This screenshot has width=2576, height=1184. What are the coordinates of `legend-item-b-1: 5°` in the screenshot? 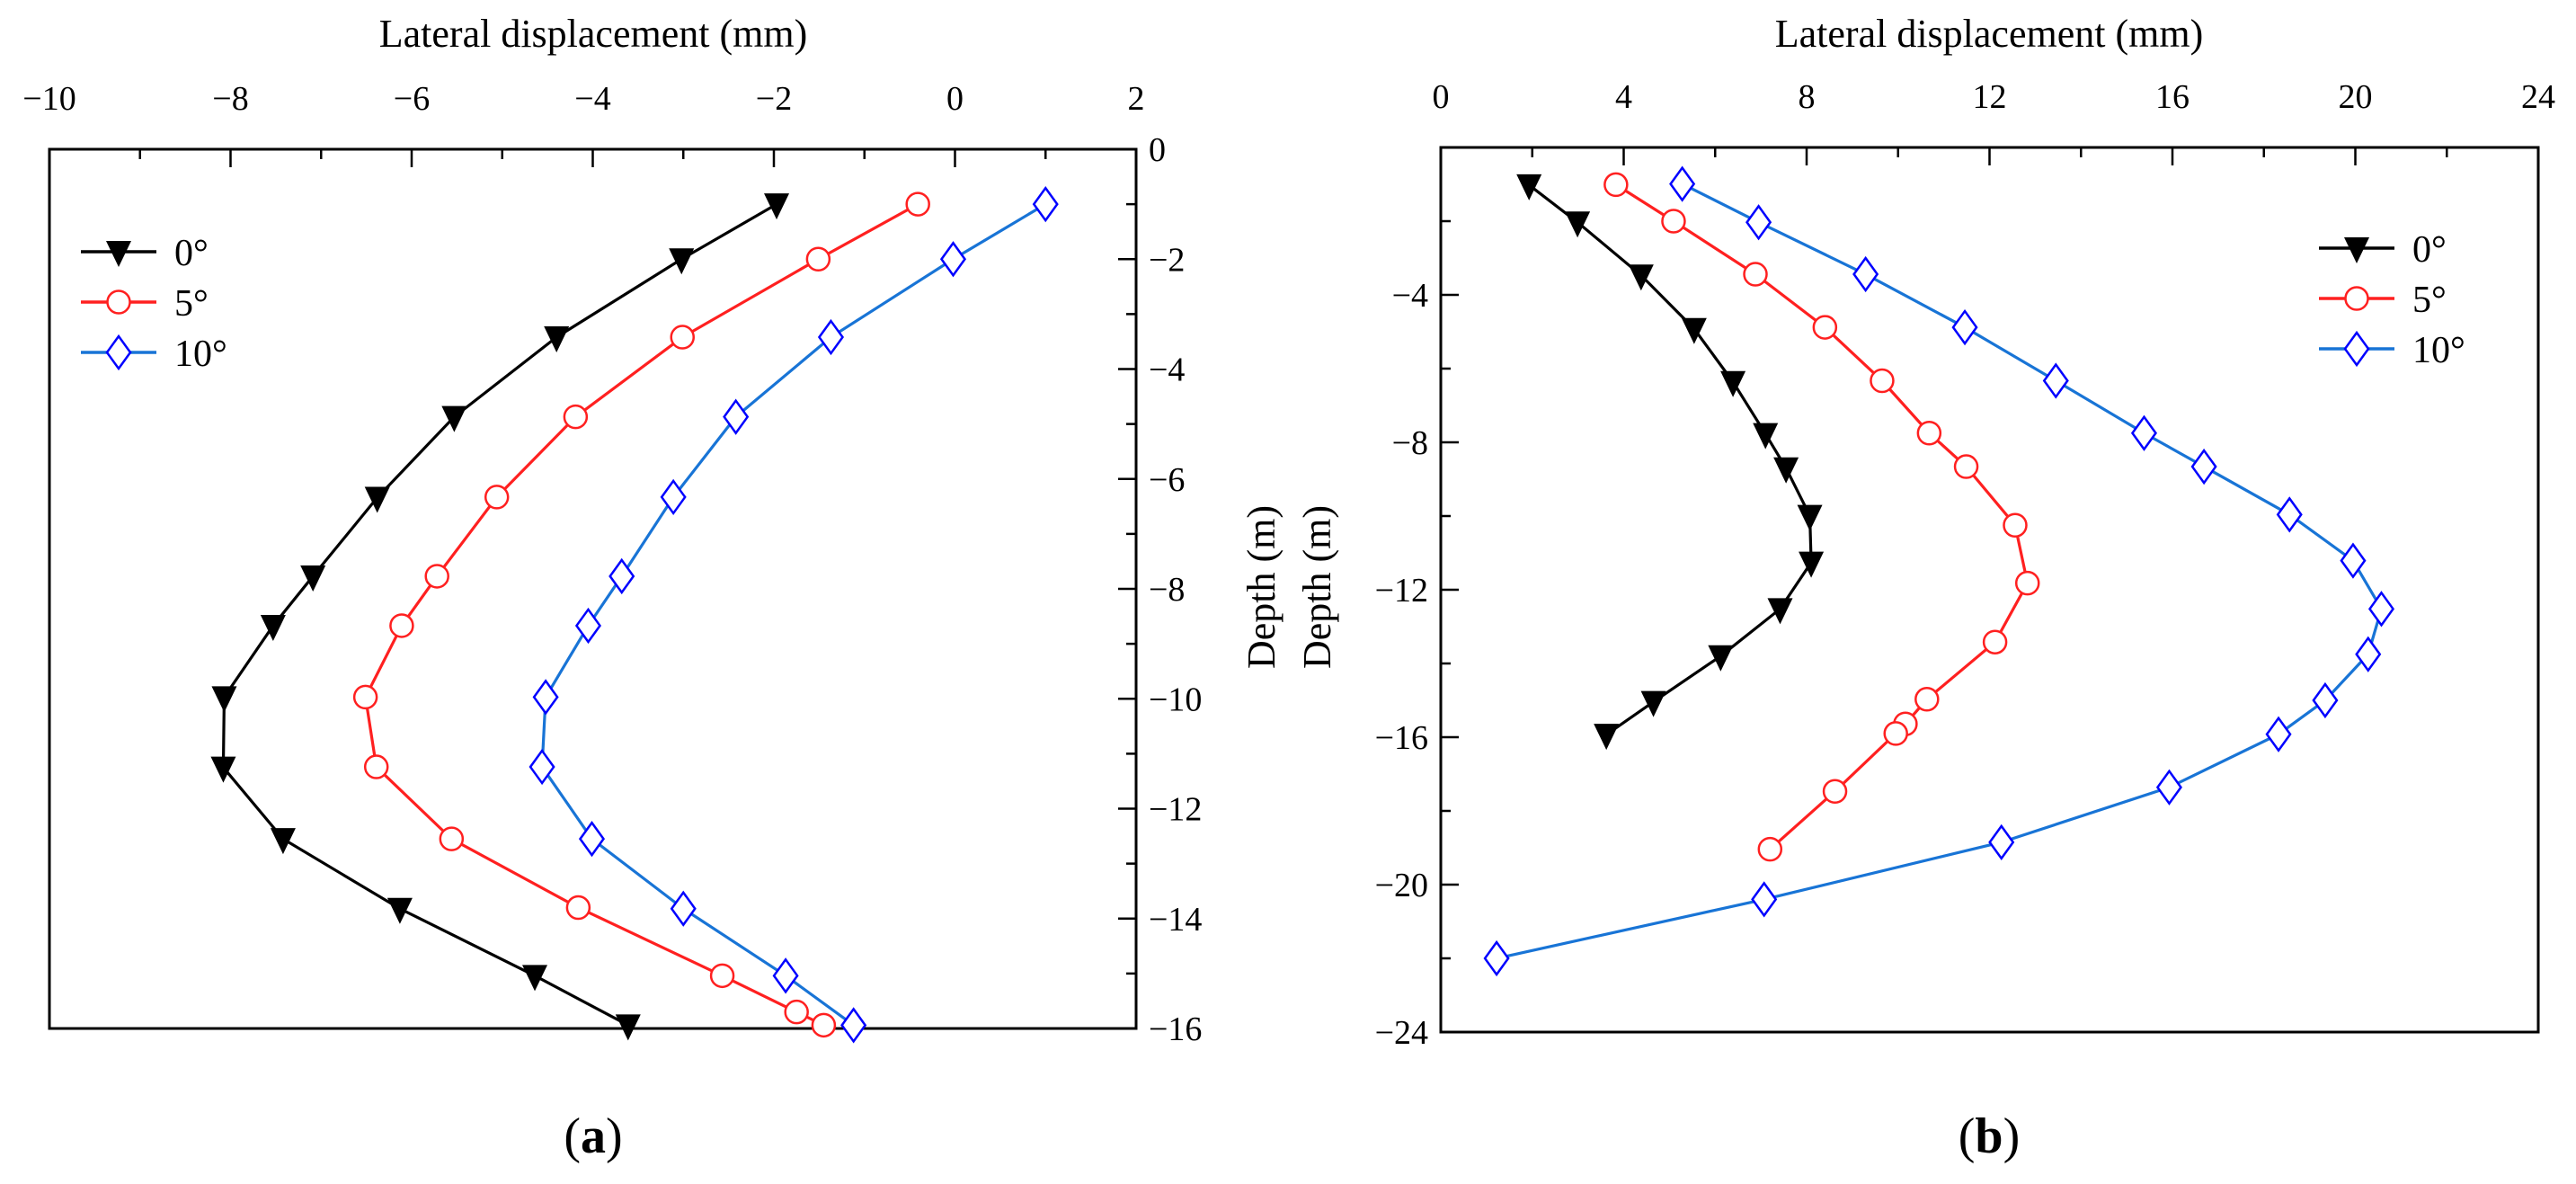 It's located at (2383, 300).